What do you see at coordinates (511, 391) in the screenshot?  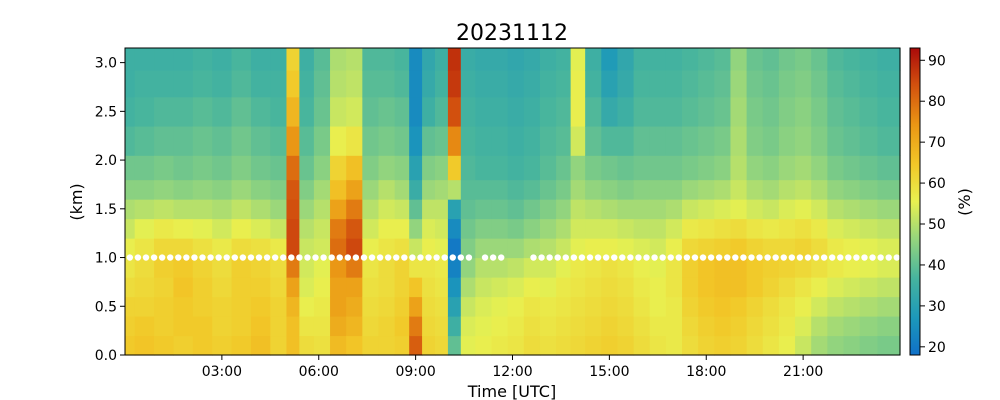 I see `x-axis-label: Time [UTC]` at bounding box center [511, 391].